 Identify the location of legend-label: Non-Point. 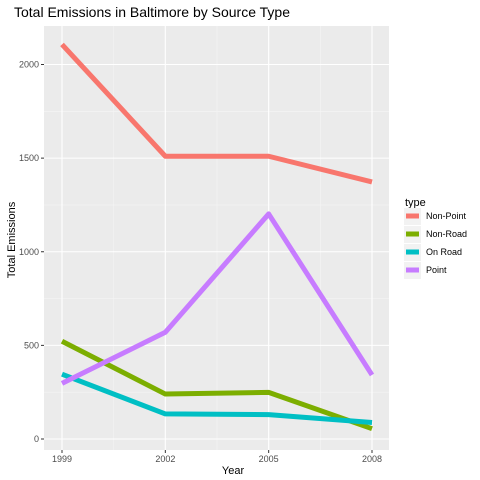
(446, 216).